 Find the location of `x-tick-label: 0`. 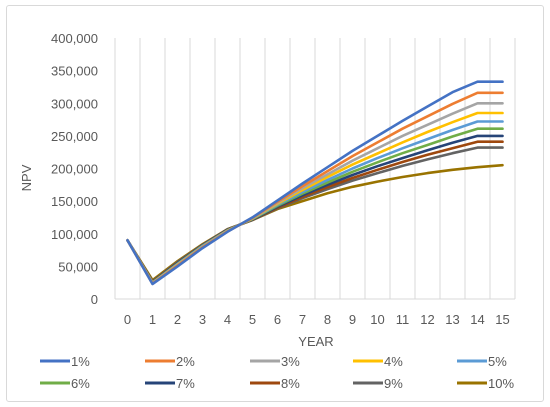

x-tick-label: 0 is located at coordinates (127, 319).